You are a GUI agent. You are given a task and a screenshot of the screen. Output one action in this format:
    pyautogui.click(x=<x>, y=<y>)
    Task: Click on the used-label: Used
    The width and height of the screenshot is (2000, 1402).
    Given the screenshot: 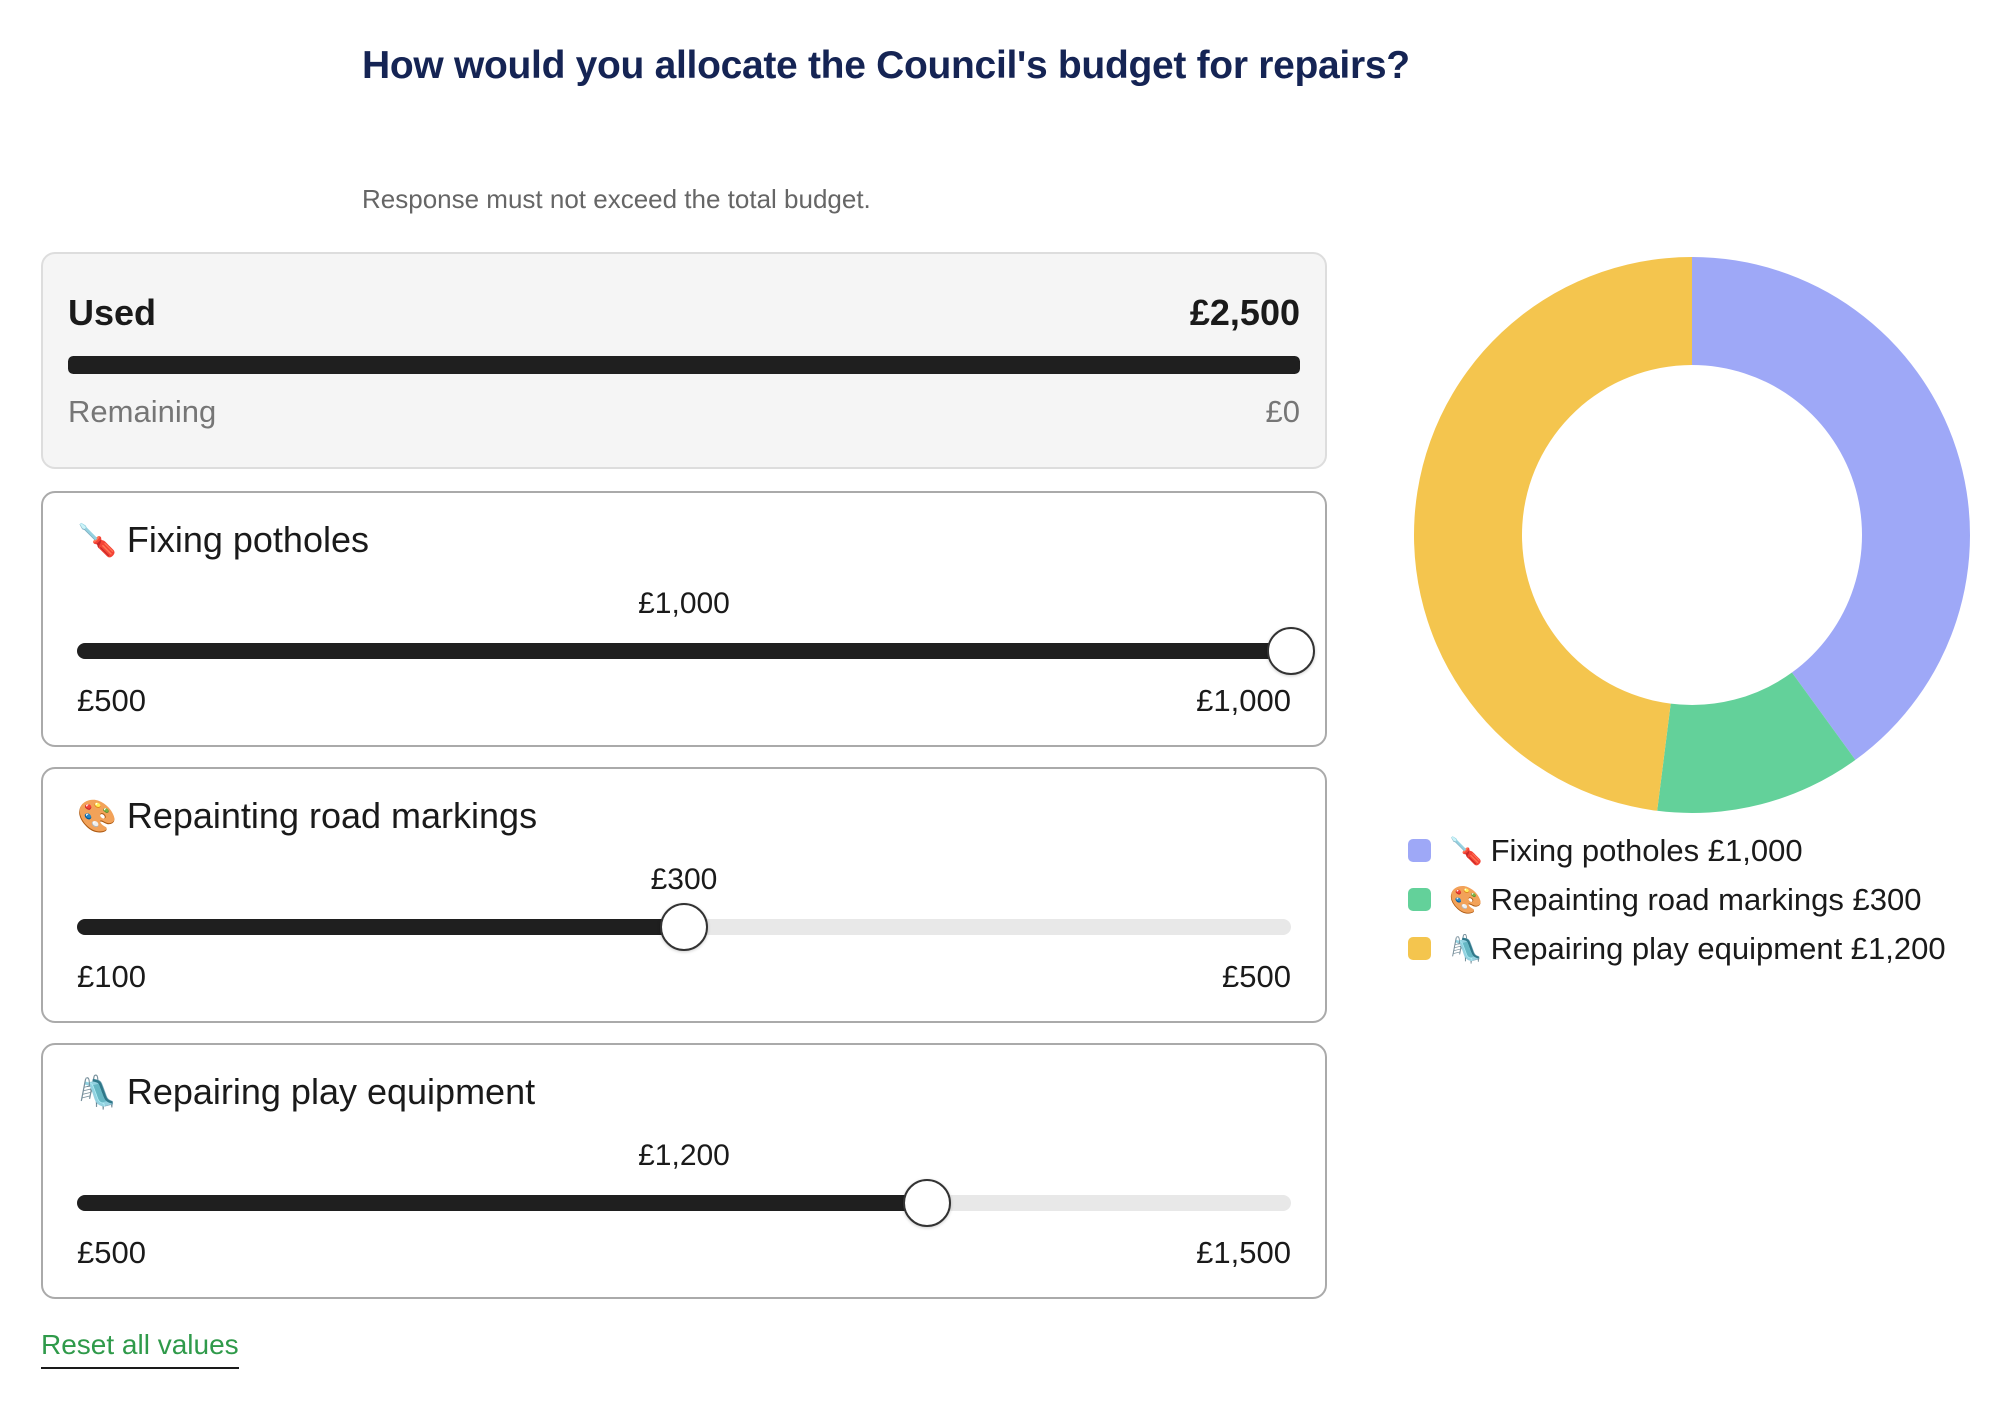 What is the action you would take?
    pyautogui.click(x=112, y=312)
    